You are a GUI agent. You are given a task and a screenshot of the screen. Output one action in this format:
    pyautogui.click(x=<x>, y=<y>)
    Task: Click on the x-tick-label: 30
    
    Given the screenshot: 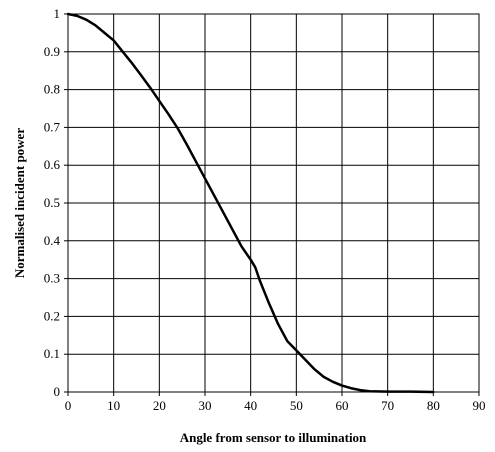 What is the action you would take?
    pyautogui.click(x=205, y=405)
    